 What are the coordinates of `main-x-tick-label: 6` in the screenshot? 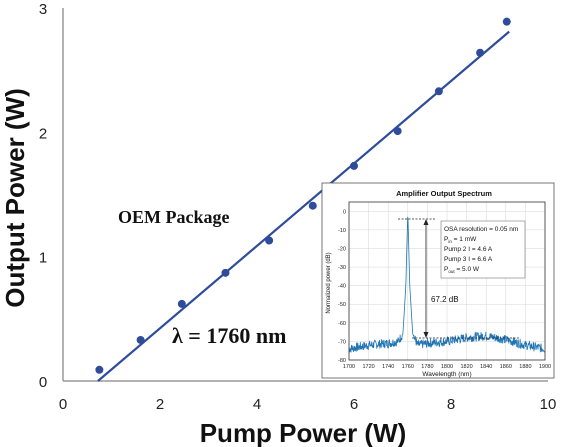 It's located at (354, 404).